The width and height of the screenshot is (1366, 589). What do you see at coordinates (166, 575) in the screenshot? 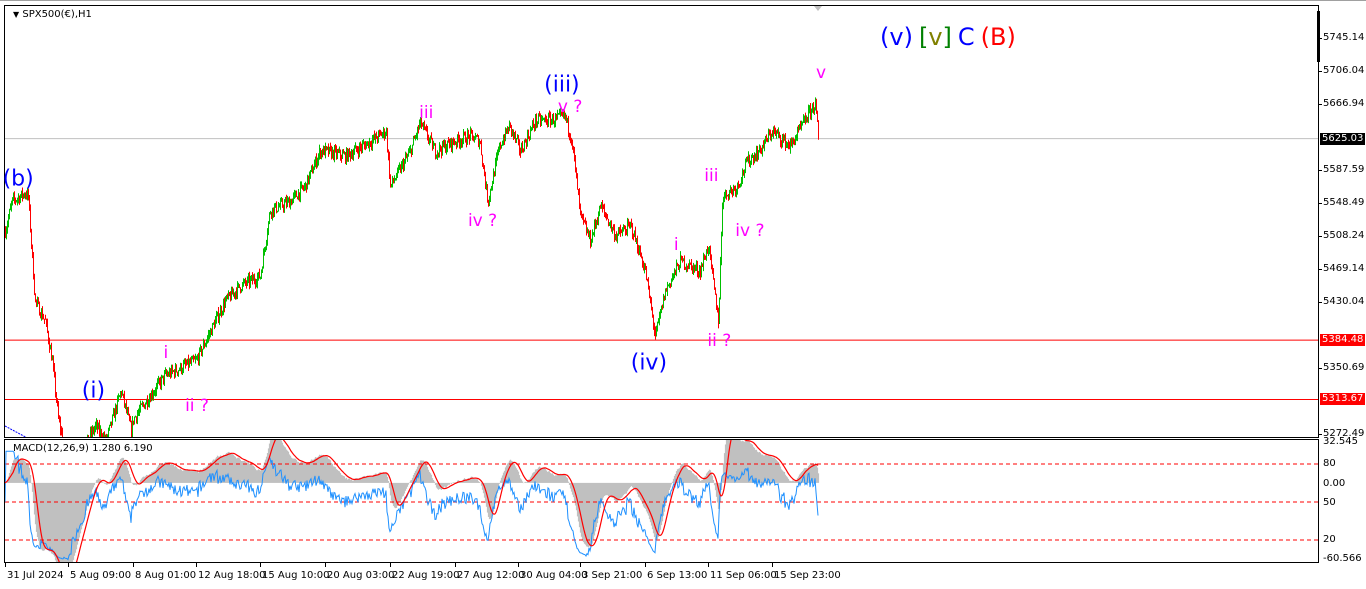
I see `time-axis-label: 8 Aug 01:00` at bounding box center [166, 575].